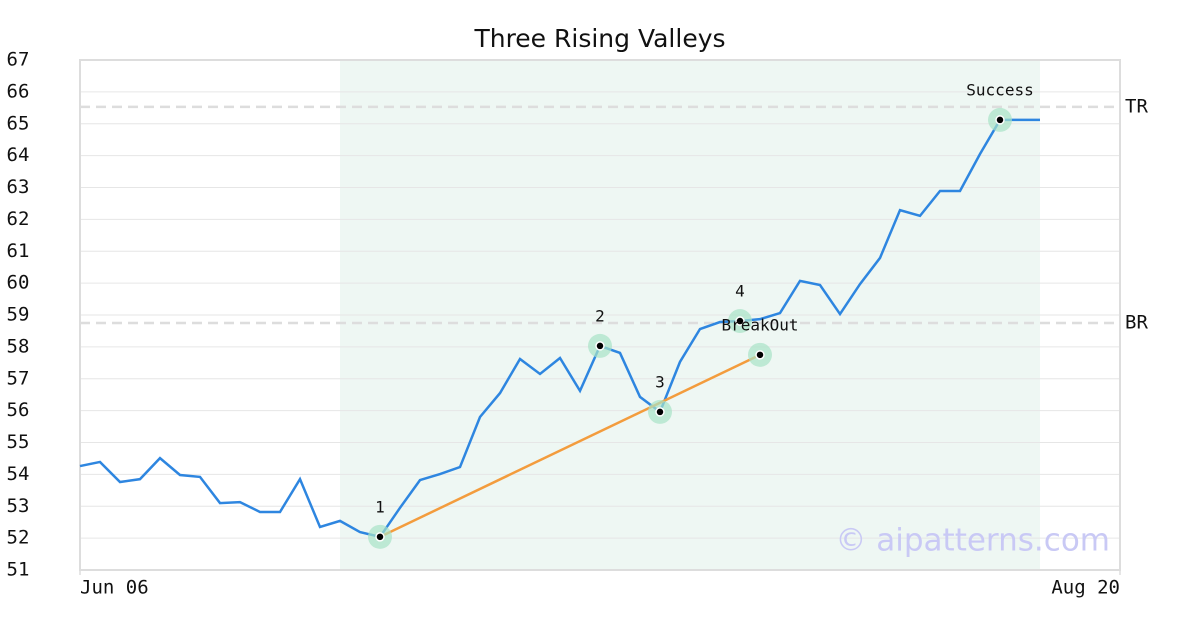 The image size is (1200, 630). What do you see at coordinates (18, 123) in the screenshot?
I see `y-tick-label: 65` at bounding box center [18, 123].